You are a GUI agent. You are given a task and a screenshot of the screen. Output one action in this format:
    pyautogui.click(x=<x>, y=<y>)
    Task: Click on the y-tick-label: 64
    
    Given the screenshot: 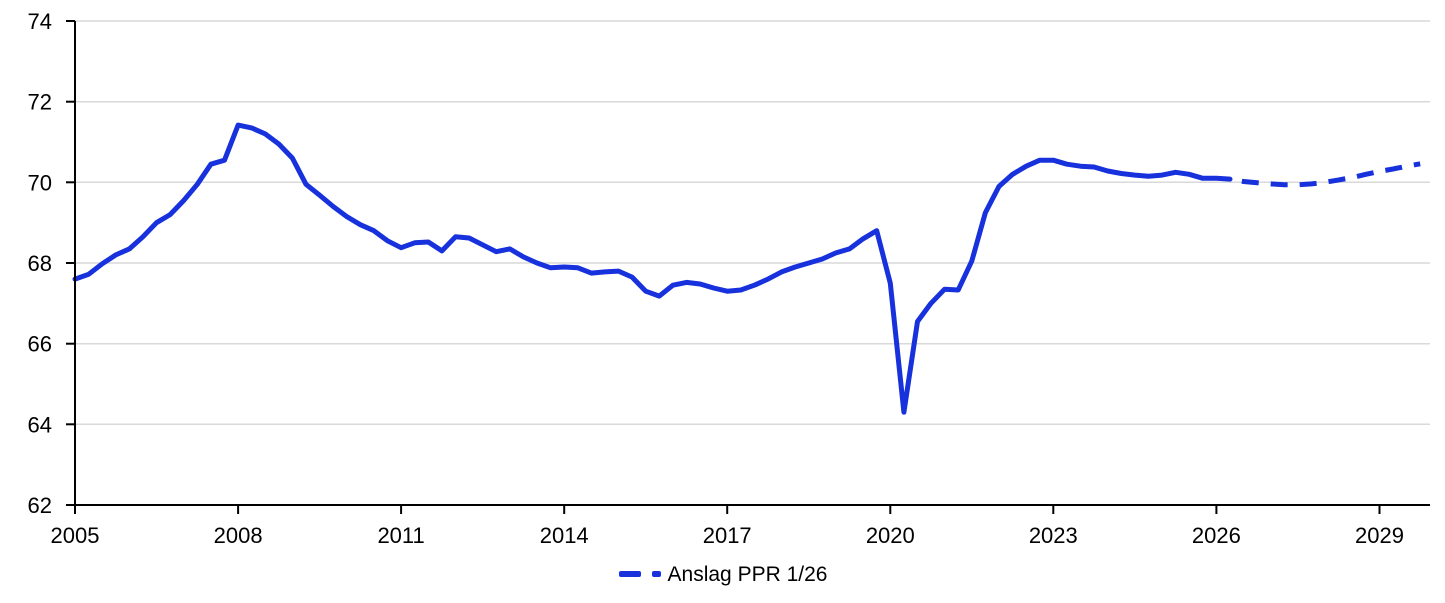 What is the action you would take?
    pyautogui.click(x=40, y=424)
    